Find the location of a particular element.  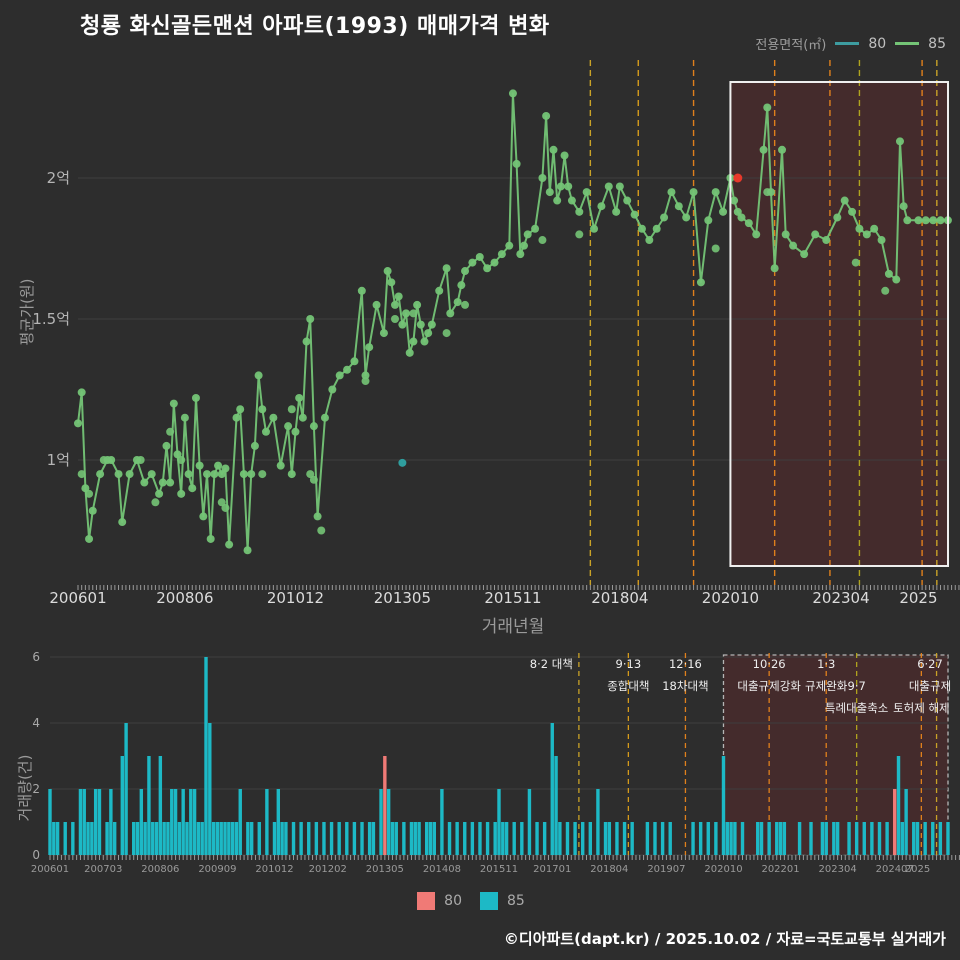

volume-x-tick-label: 2025 is located at coordinates (917, 869).